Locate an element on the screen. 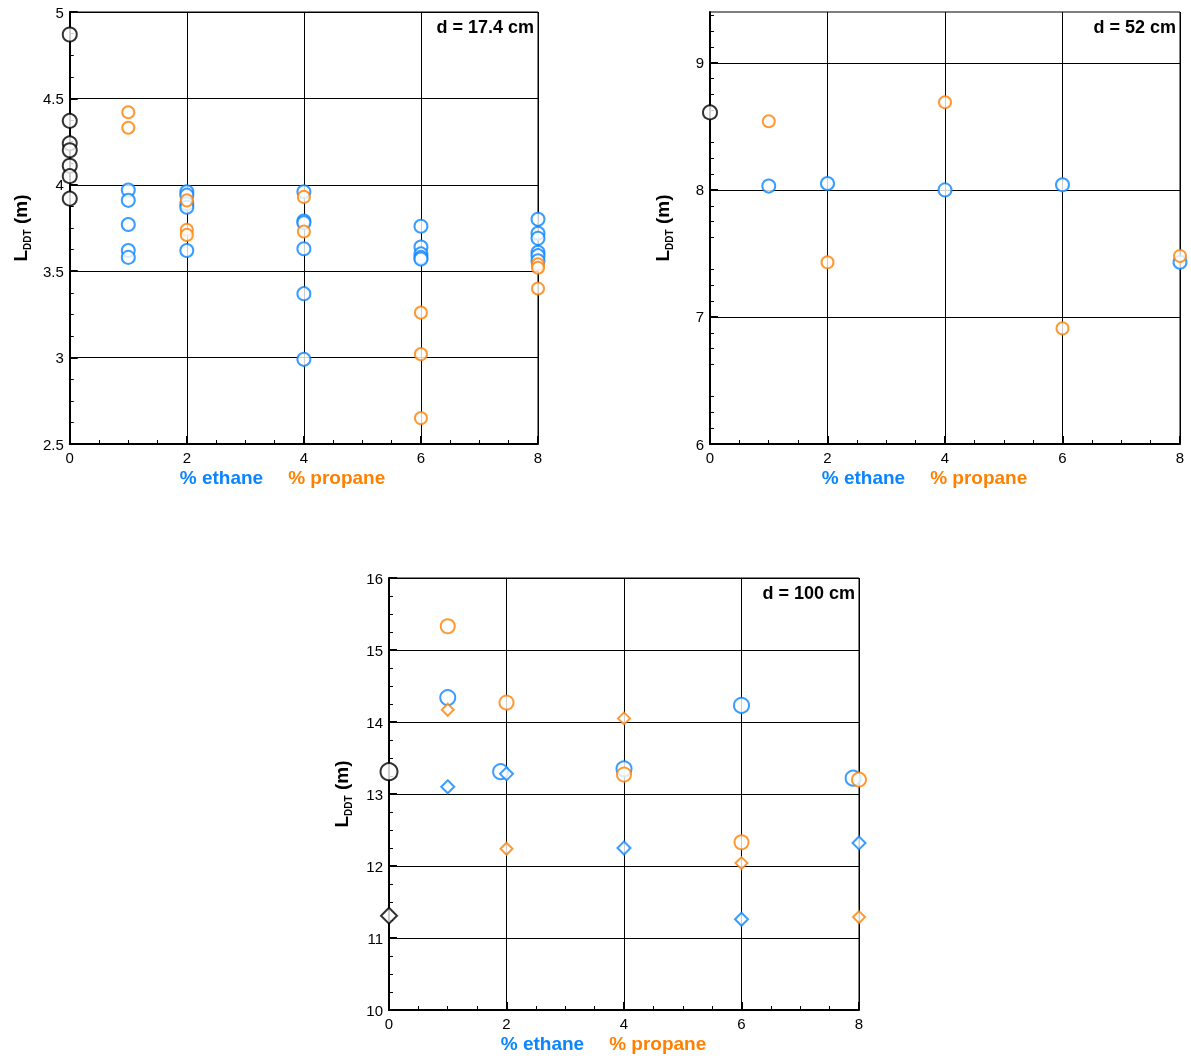 This screenshot has height=1059, width=1191. annotation: d = 100 cm is located at coordinates (808, 593).